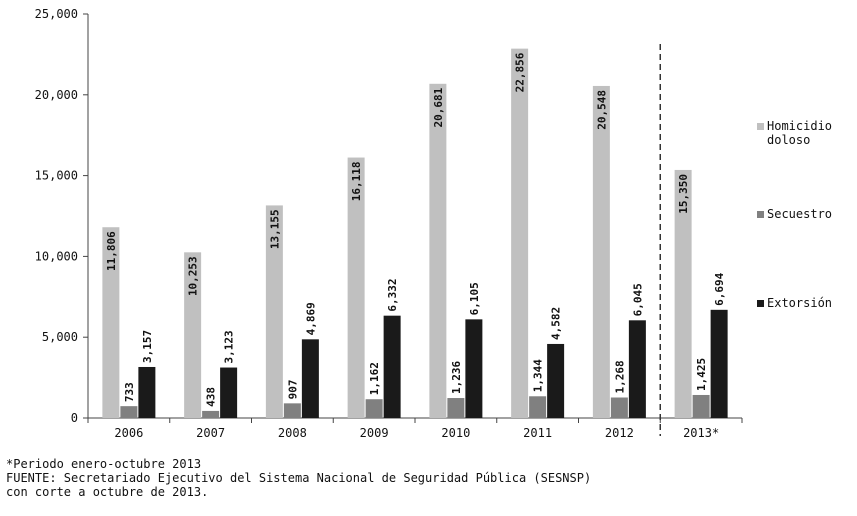 This screenshot has height=516, width=857. I want to click on y-tick-label: 25,000, so click(56, 14).